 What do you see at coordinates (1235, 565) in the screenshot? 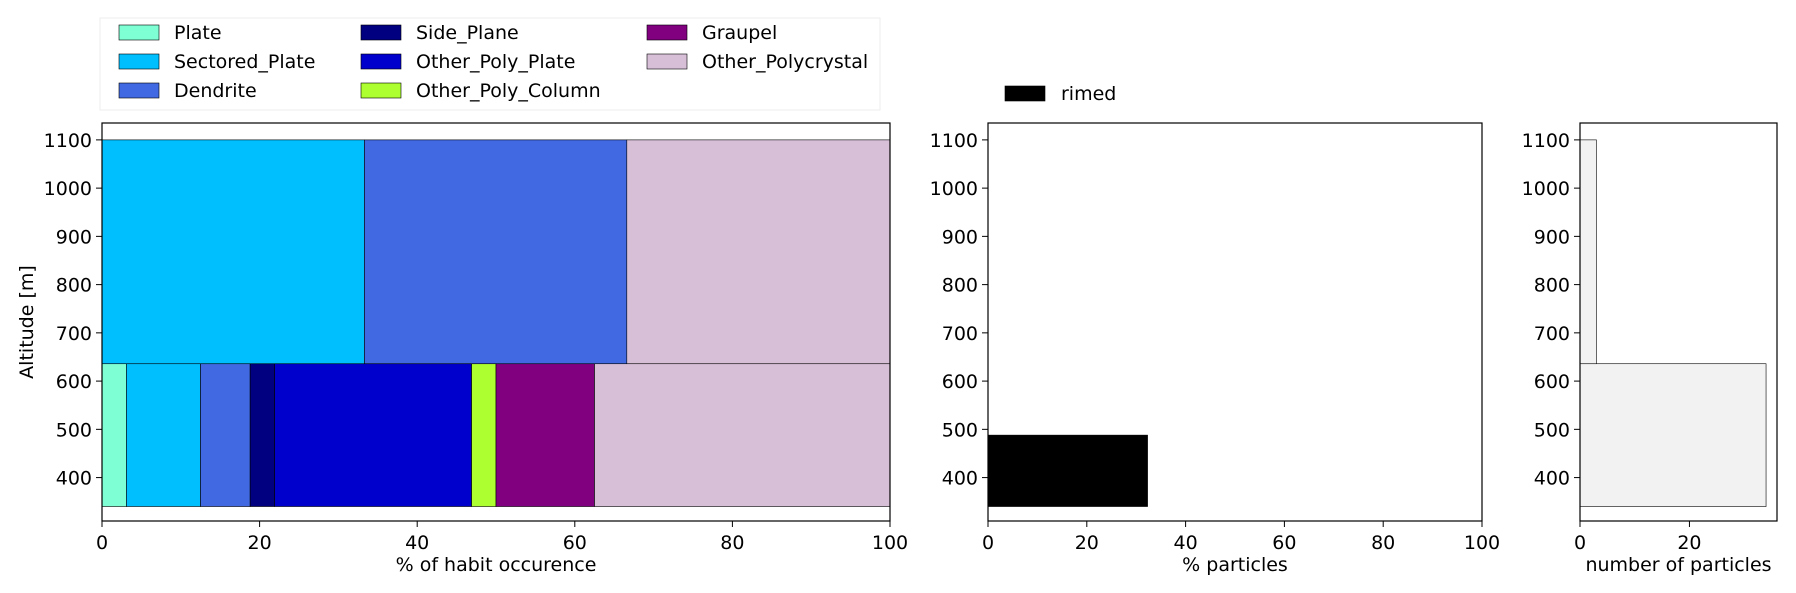
I see `x-axis-label: % particles` at bounding box center [1235, 565].